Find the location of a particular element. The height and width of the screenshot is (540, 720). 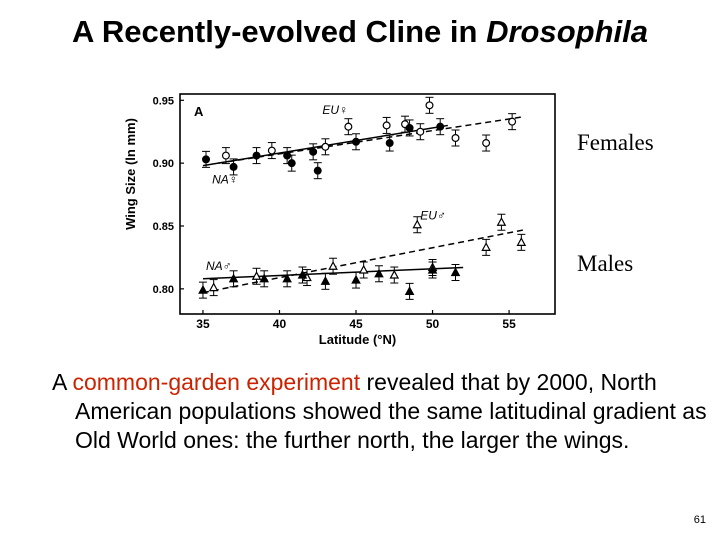

males-label: Males is located at coordinates (605, 263).